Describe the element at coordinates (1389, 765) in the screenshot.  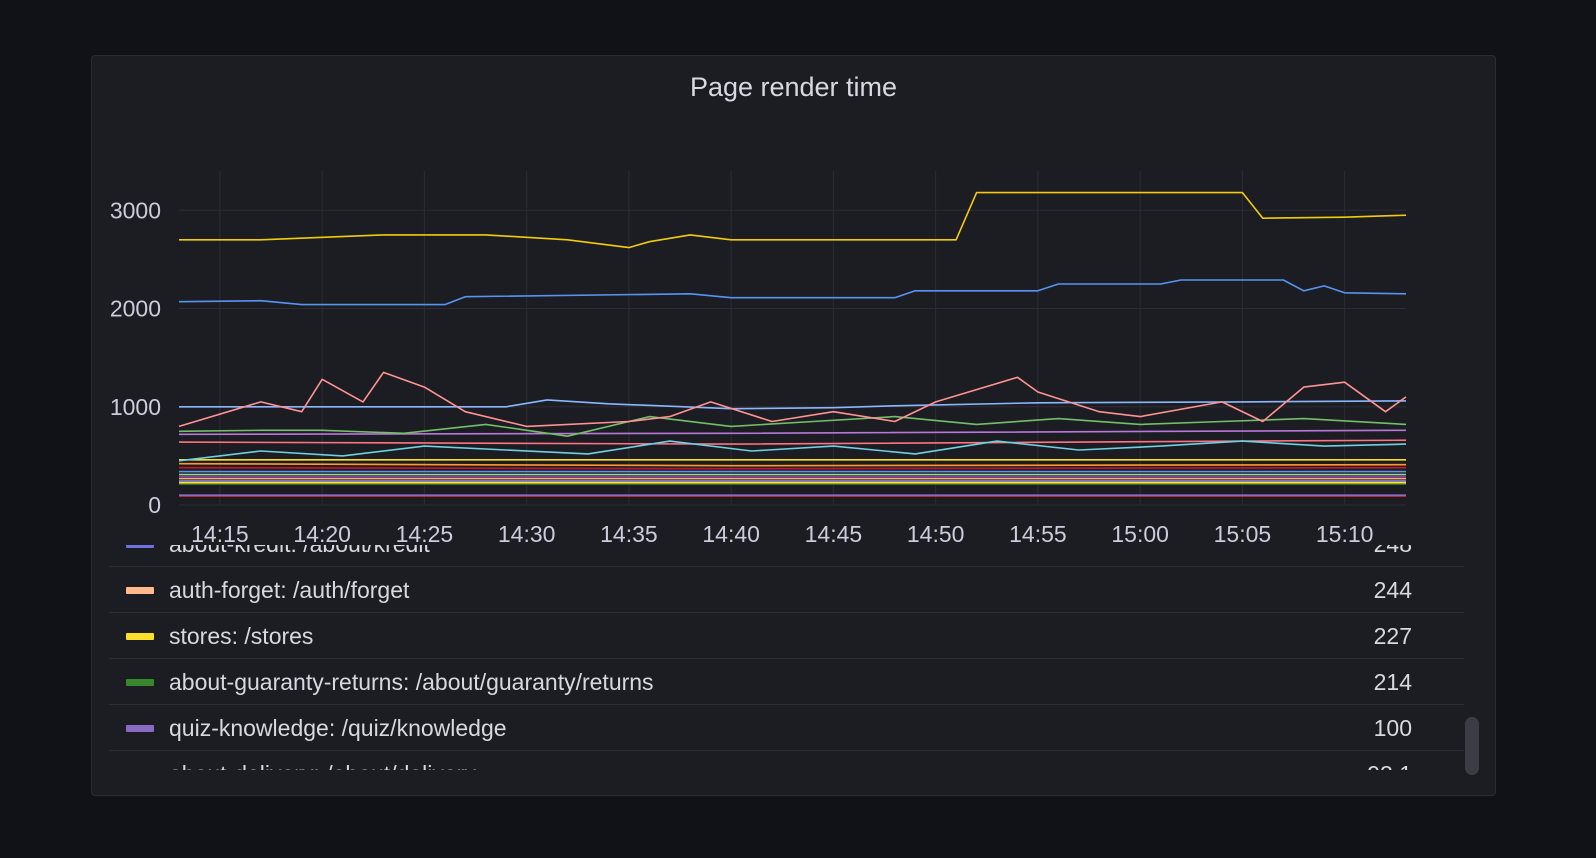
I see `legend-value: 93.1` at that location.